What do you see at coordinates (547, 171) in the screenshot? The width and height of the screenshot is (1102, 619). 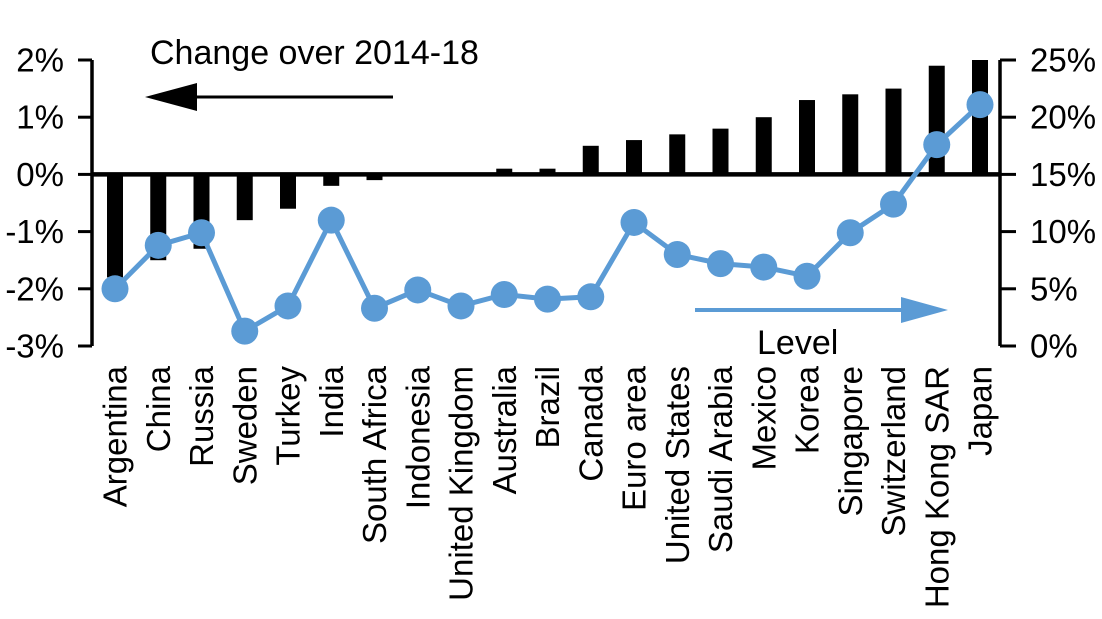 I see `bar-brazil` at bounding box center [547, 171].